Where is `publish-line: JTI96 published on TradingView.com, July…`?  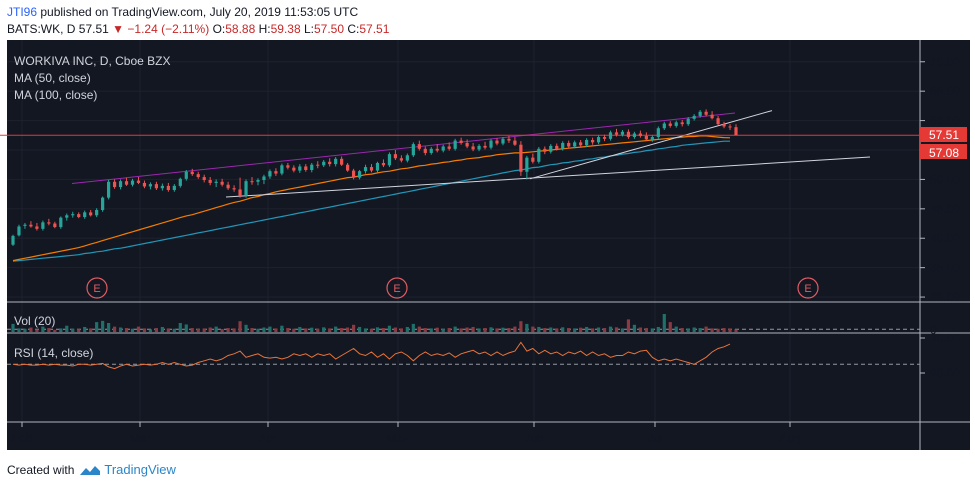 publish-line: JTI96 published on TradingView.com, July… is located at coordinates (182, 12).